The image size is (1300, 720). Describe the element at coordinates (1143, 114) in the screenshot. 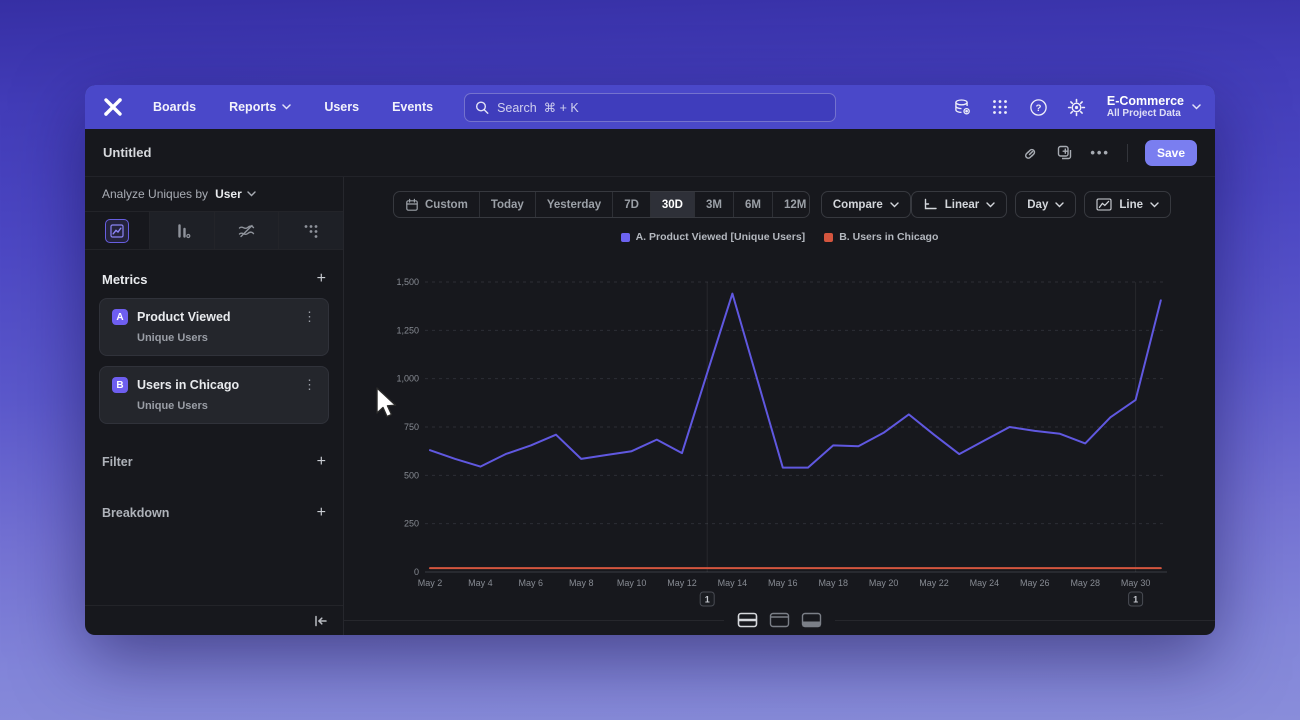

I see `project-subtitle: All Project Data` at that location.